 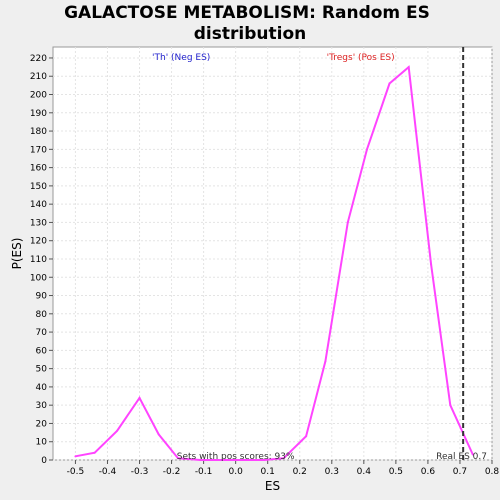 What do you see at coordinates (42, 406) in the screenshot?
I see `y-tick-label: 30` at bounding box center [42, 406].